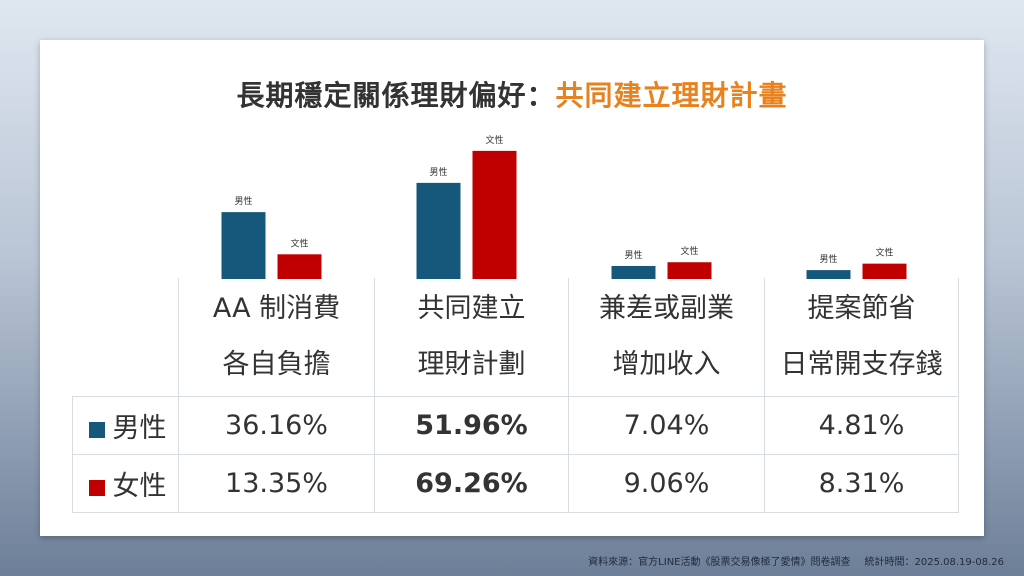  I want to click on chart-title: 長期穩定關係理財偏好：共同建立理財計畫, so click(512, 94).